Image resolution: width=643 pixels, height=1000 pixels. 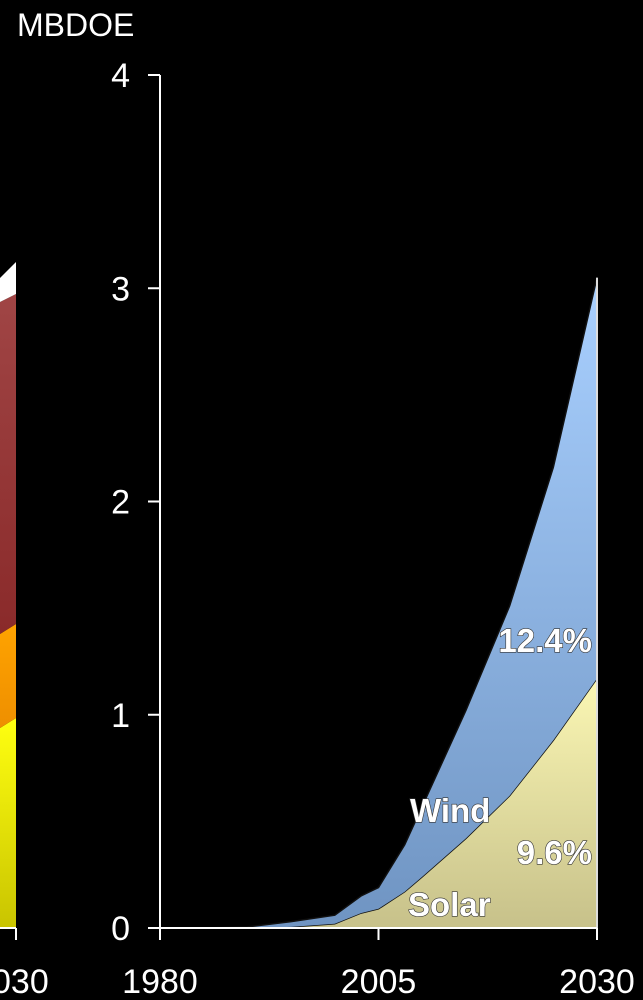 What do you see at coordinates (120, 289) in the screenshot?
I see `y-tick-label: 3` at bounding box center [120, 289].